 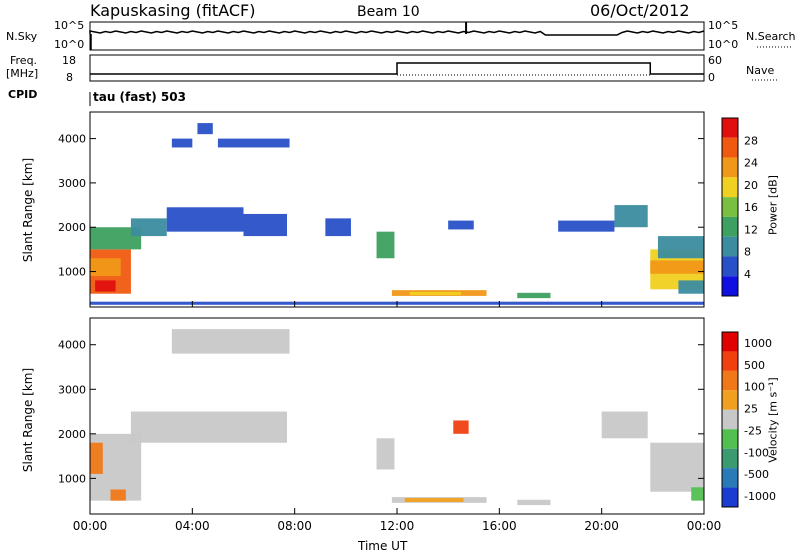 I want to click on power-colorbar-tick: 28, so click(x=751, y=140).